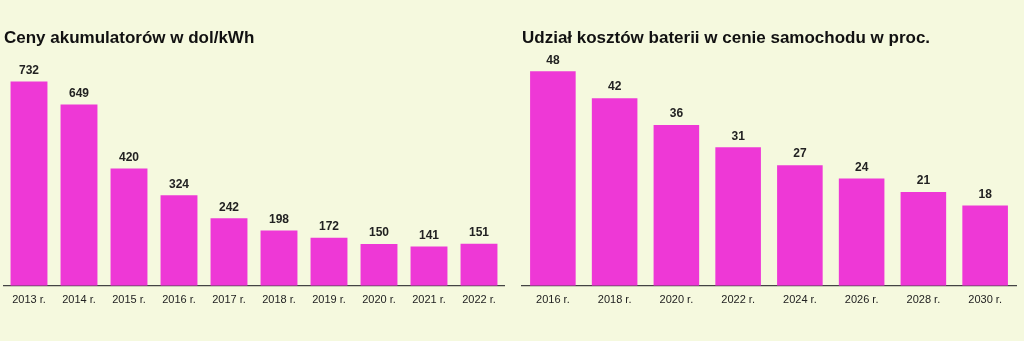  I want to click on x-tick-label: 2030 r., so click(985, 299).